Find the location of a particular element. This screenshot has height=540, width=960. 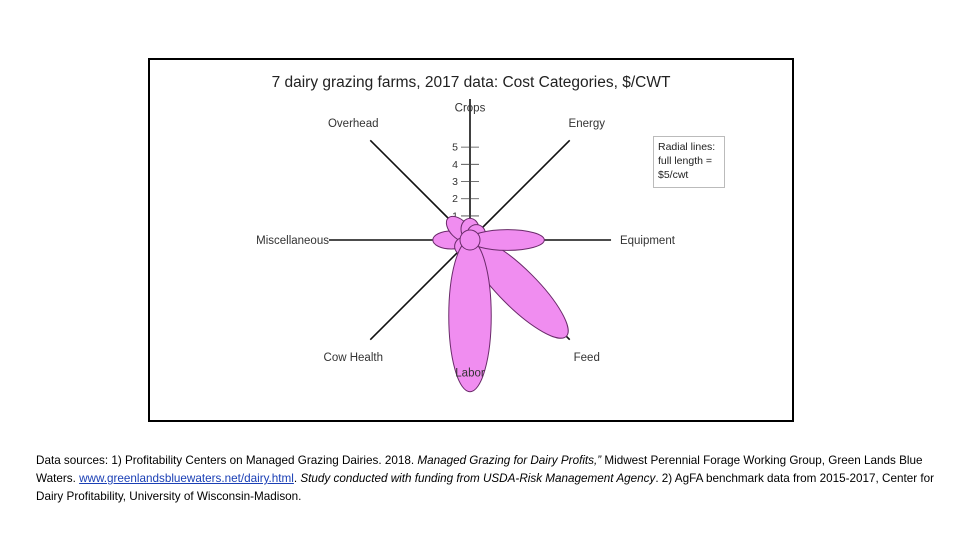

tick-label-4: 4 is located at coordinates (455, 165).